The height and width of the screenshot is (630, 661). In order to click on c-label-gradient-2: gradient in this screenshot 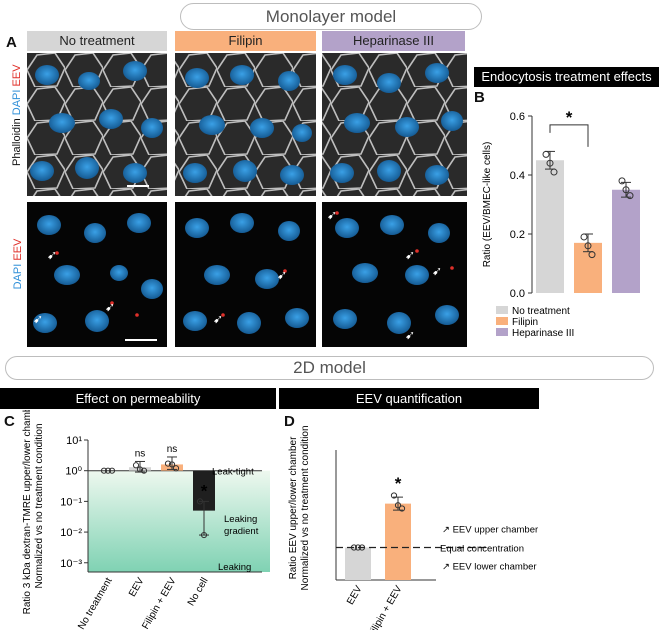, I will do `click(241, 531)`.